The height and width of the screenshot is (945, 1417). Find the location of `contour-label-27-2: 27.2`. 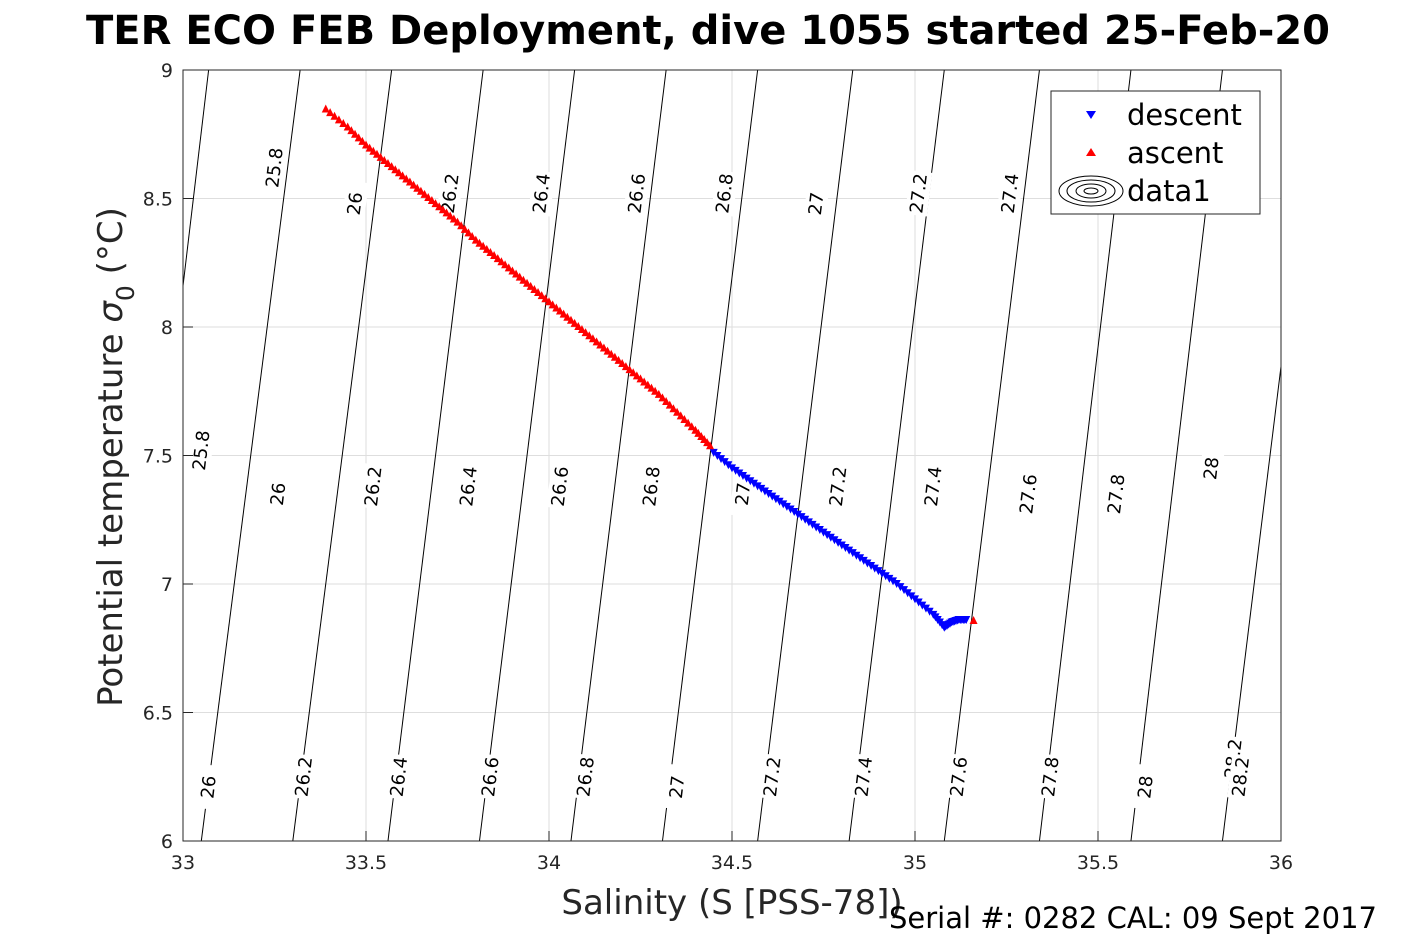

contour-label-27-2: 27.2 is located at coordinates (773, 777).